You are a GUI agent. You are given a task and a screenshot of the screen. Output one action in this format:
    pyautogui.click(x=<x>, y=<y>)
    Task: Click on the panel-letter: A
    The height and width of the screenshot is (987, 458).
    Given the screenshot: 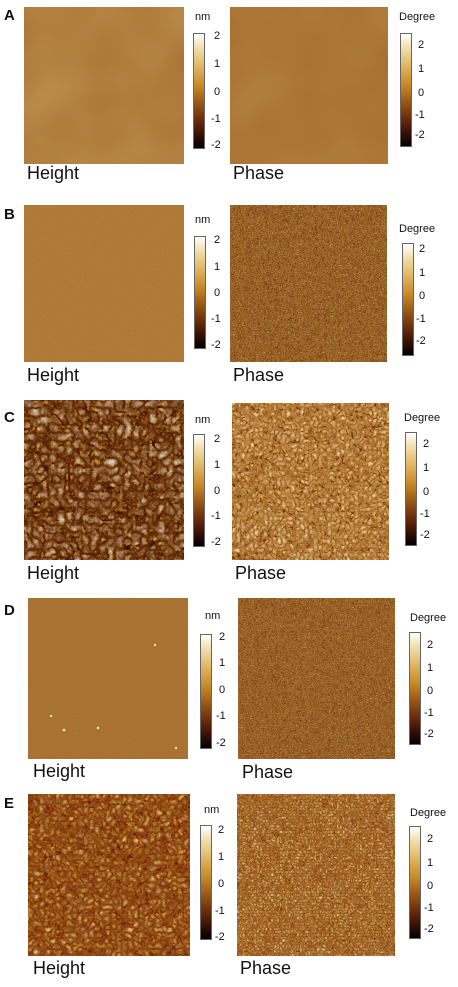 What is the action you would take?
    pyautogui.click(x=9, y=15)
    